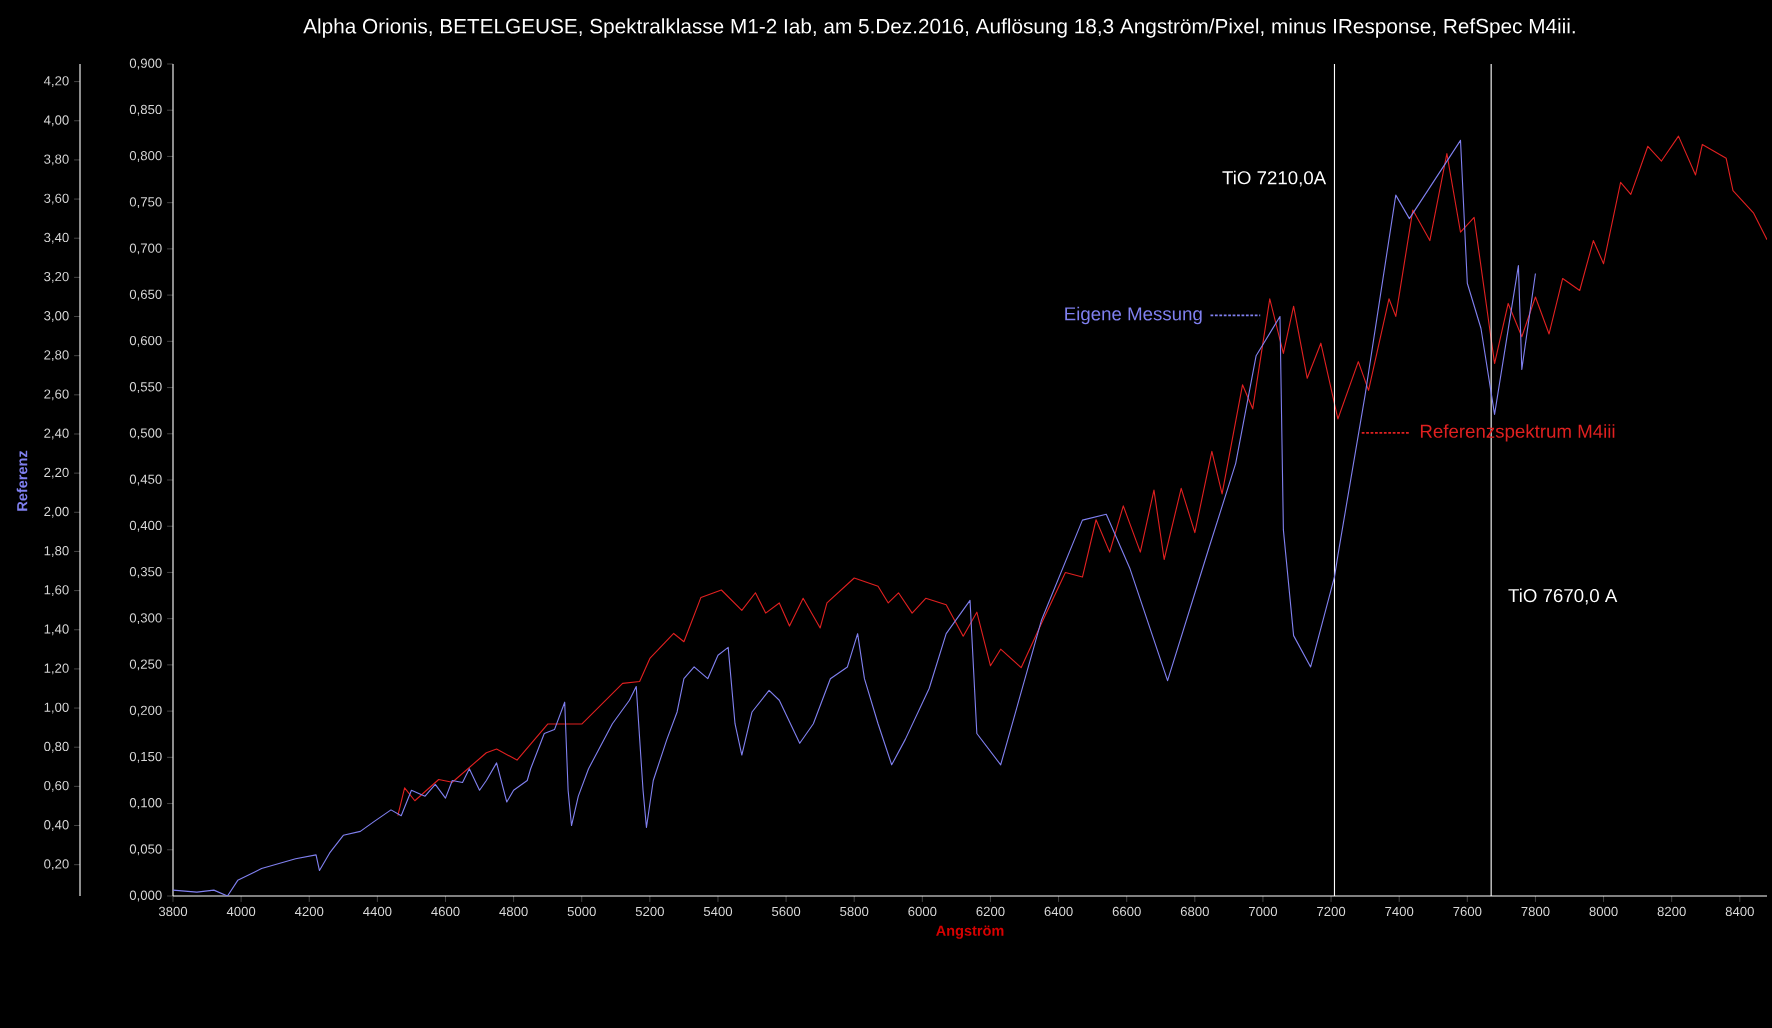 This screenshot has height=1028, width=1772. I want to click on y-tick-label: 0,350, so click(145, 572).